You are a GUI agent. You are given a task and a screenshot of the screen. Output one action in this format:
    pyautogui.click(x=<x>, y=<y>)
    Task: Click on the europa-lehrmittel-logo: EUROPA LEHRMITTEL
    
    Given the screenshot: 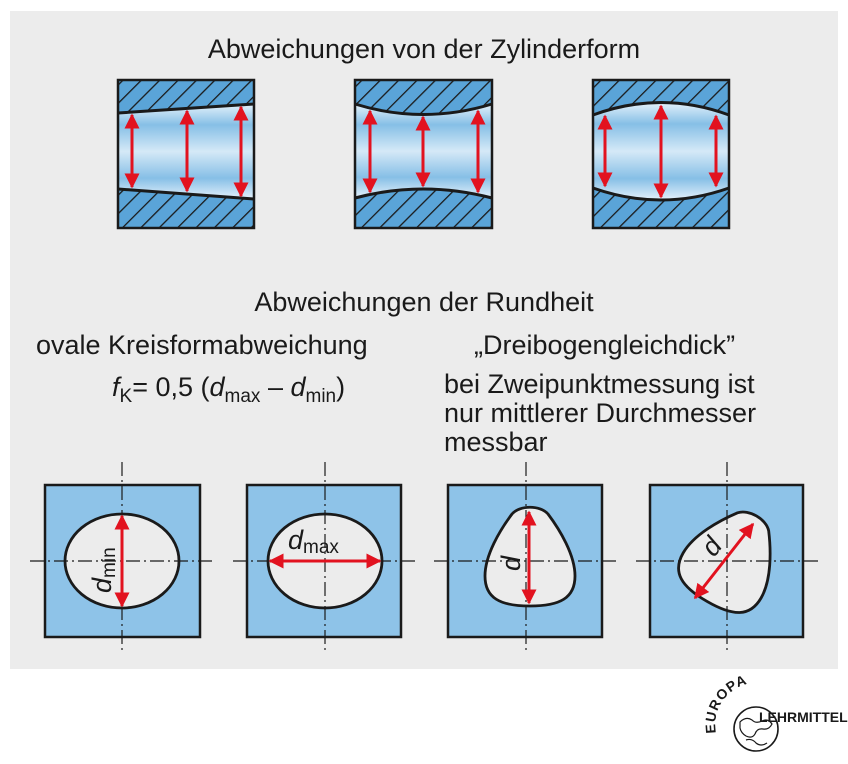 What is the action you would take?
    pyautogui.click(x=775, y=711)
    